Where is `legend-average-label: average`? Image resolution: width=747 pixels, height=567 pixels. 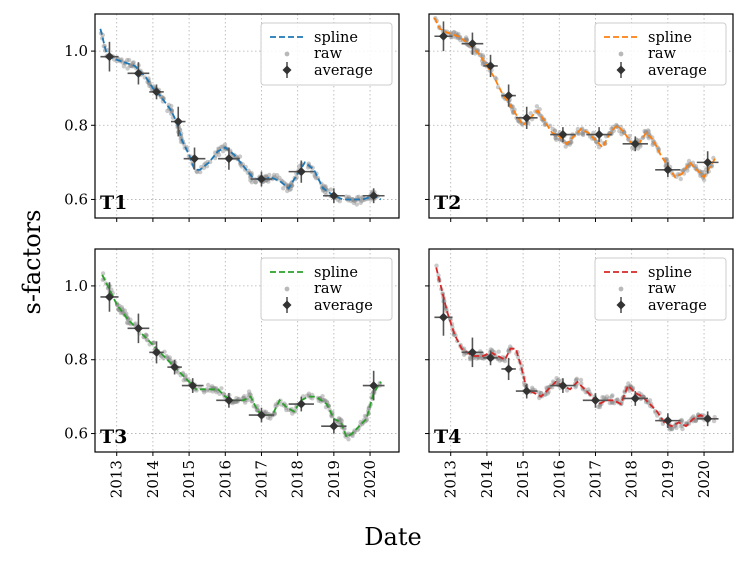 legend-average-label: average is located at coordinates (343, 306).